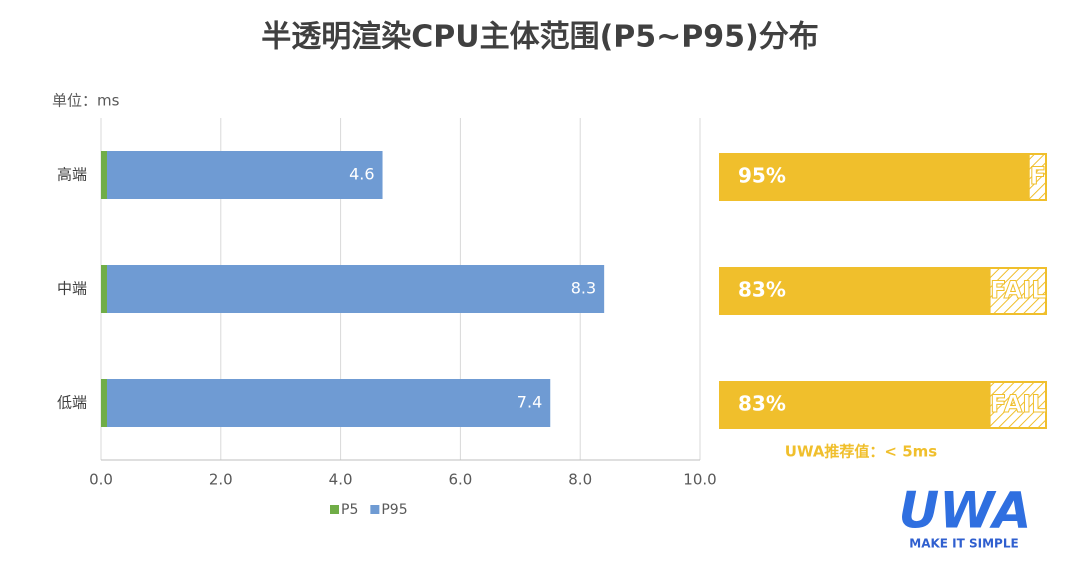 The height and width of the screenshot is (565, 1080). Describe the element at coordinates (361, 174) in the screenshot. I see `value-label: 4.6` at that location.